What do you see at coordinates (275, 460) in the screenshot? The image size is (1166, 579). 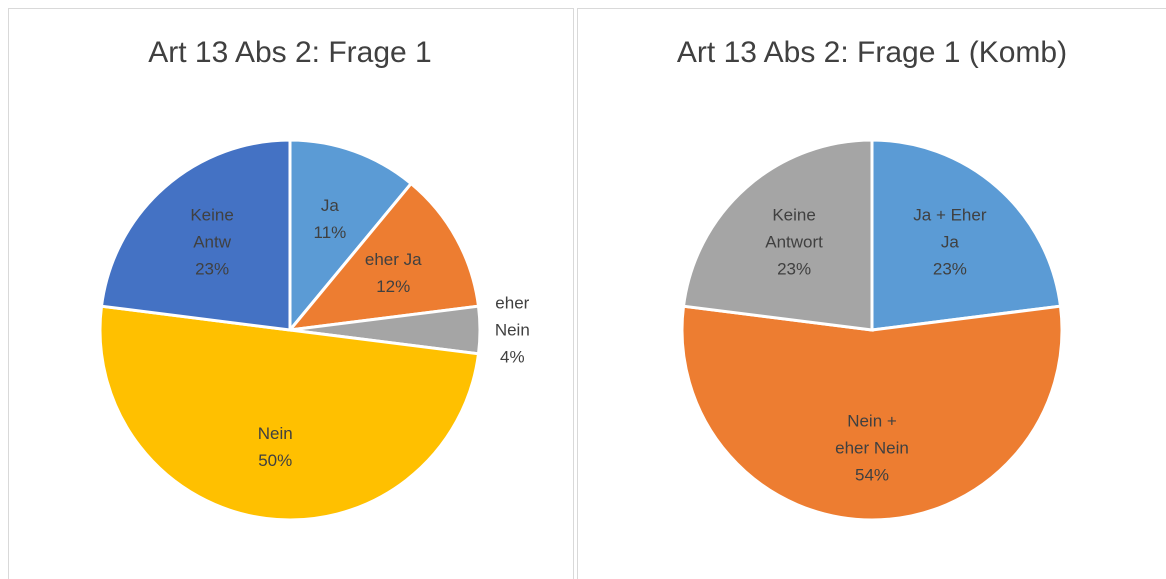 I see `value-label: 50%` at bounding box center [275, 460].